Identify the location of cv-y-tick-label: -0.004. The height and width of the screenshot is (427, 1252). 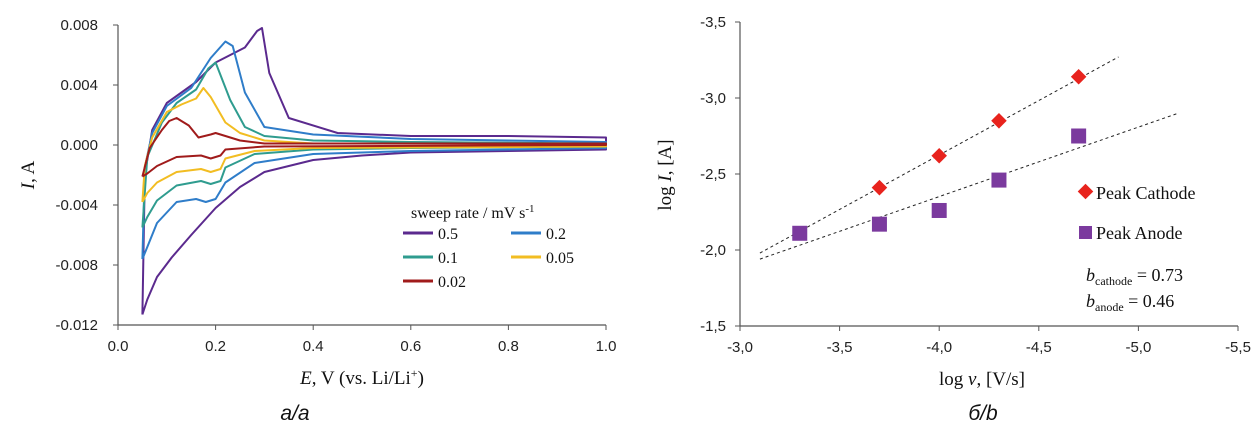
(76, 205).